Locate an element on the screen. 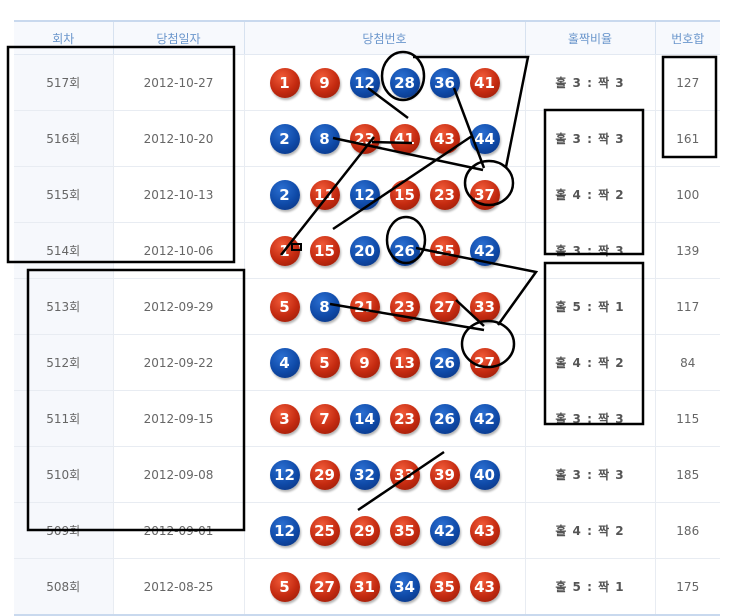 The width and height of the screenshot is (732, 616). table-row: 516회 2012-10-20 2 8 23 41 43 44 홀 3 : 짝 3 161 is located at coordinates (367, 138).